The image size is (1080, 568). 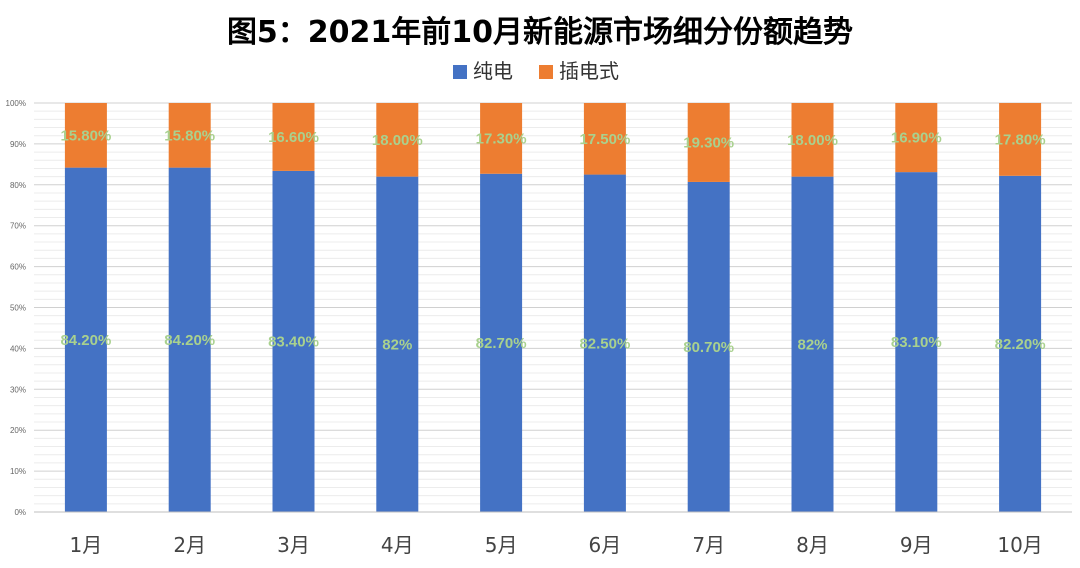 I want to click on x-tick-label: 6月, so click(x=605, y=545).